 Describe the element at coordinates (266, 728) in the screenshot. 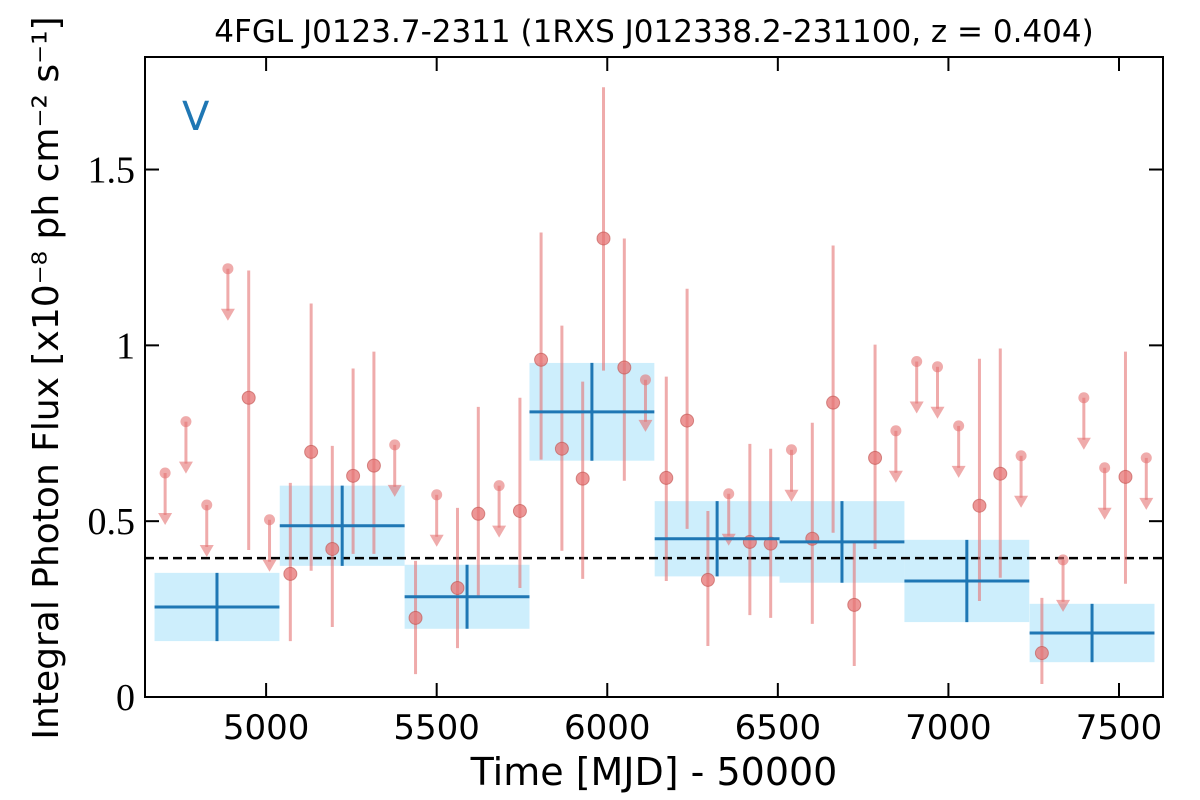

I see `x-tick-label: 5000` at that location.